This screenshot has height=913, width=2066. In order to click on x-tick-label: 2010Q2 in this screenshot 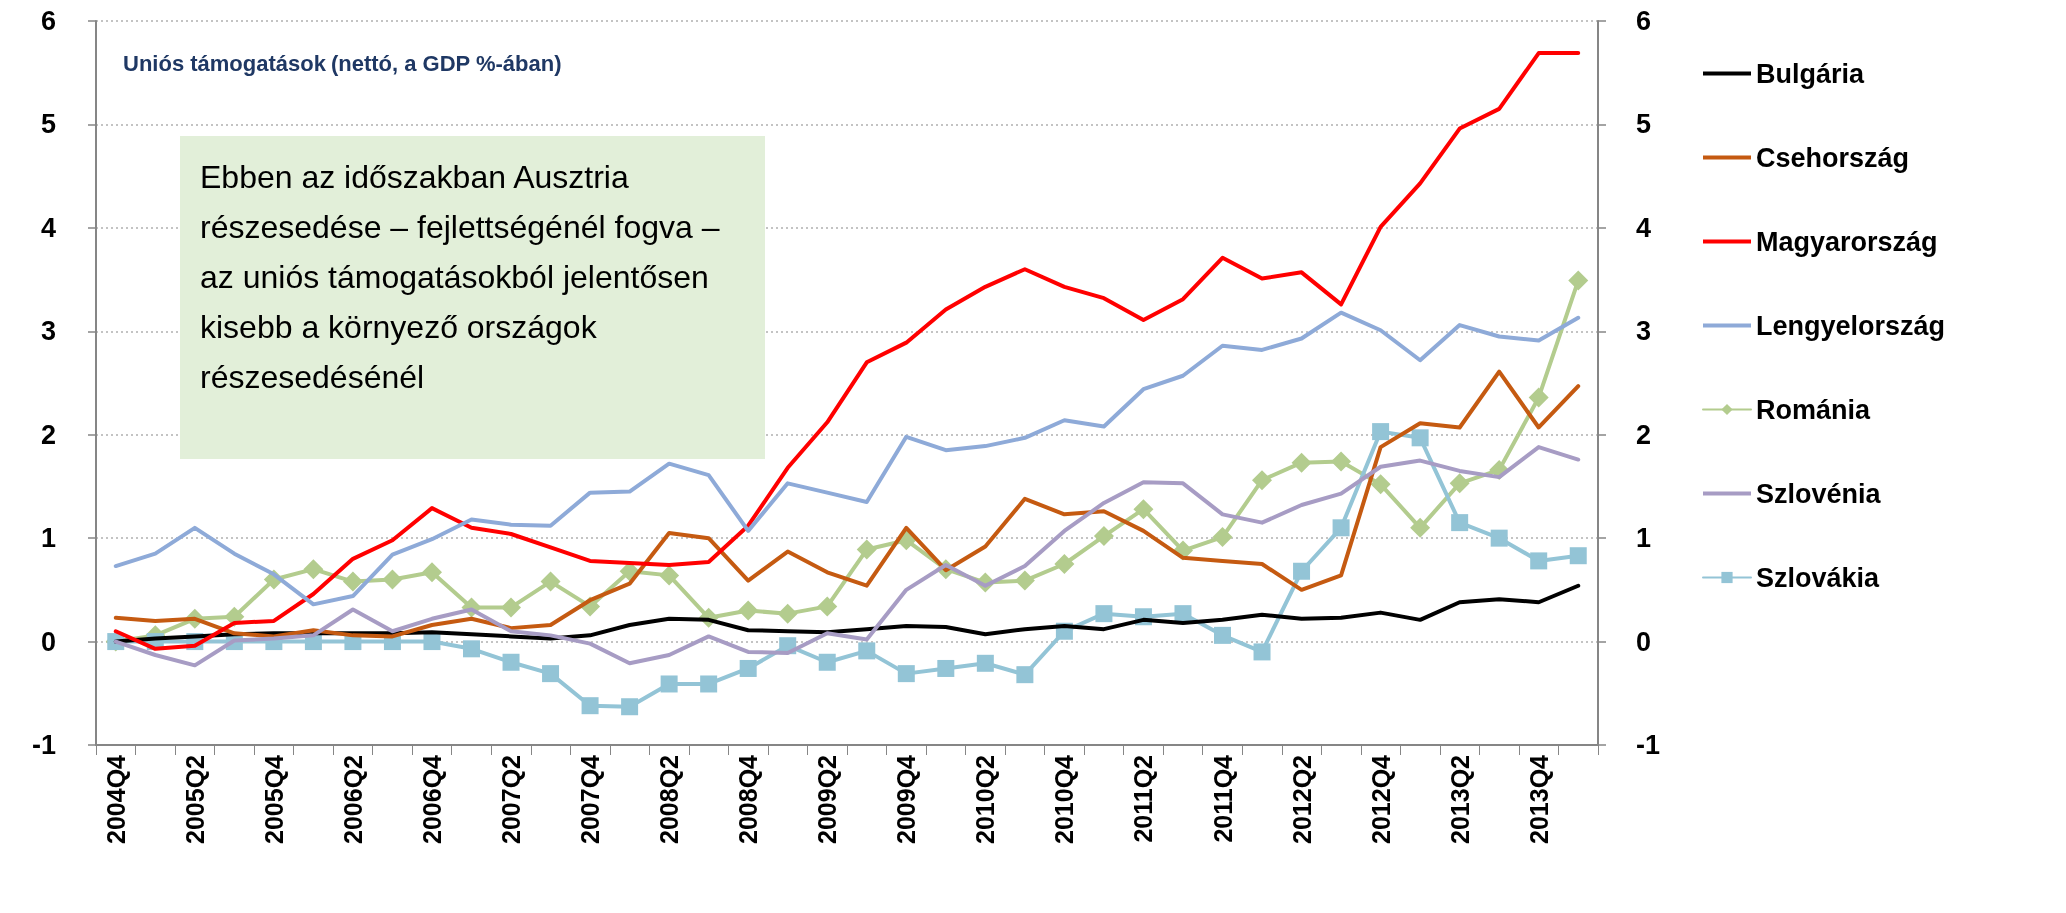, I will do `click(985, 799)`.